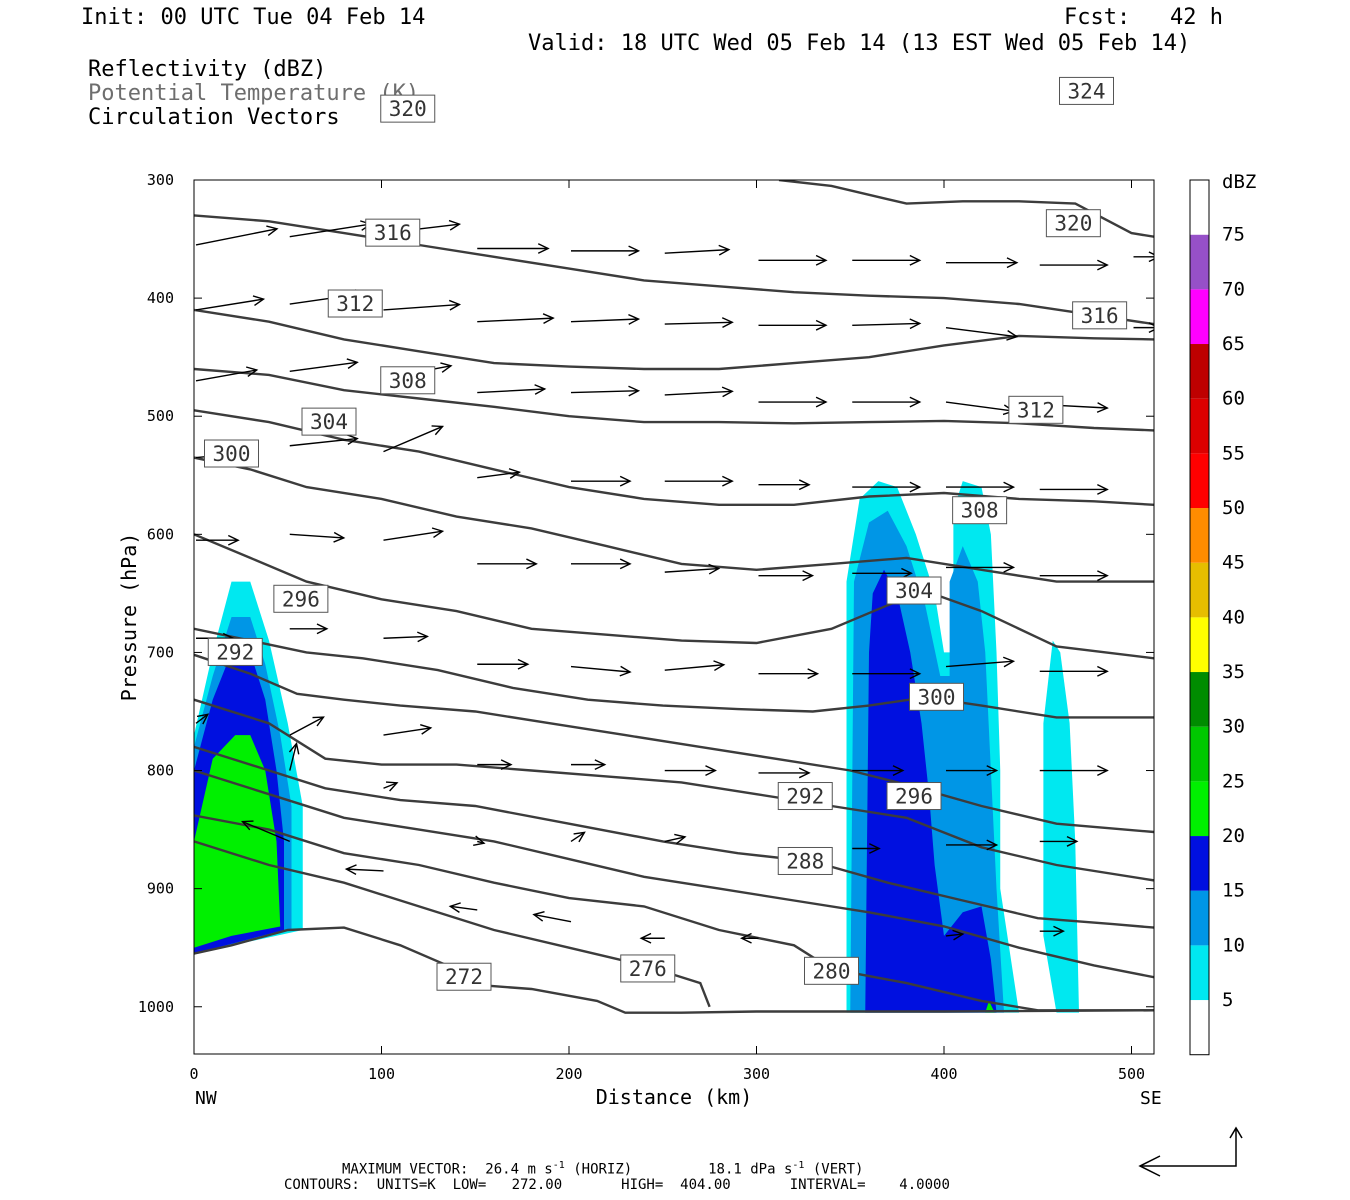 This screenshot has width=1350, height=1200. Describe the element at coordinates (1199, 617) in the screenshot. I see `colorbar-frame` at that location.